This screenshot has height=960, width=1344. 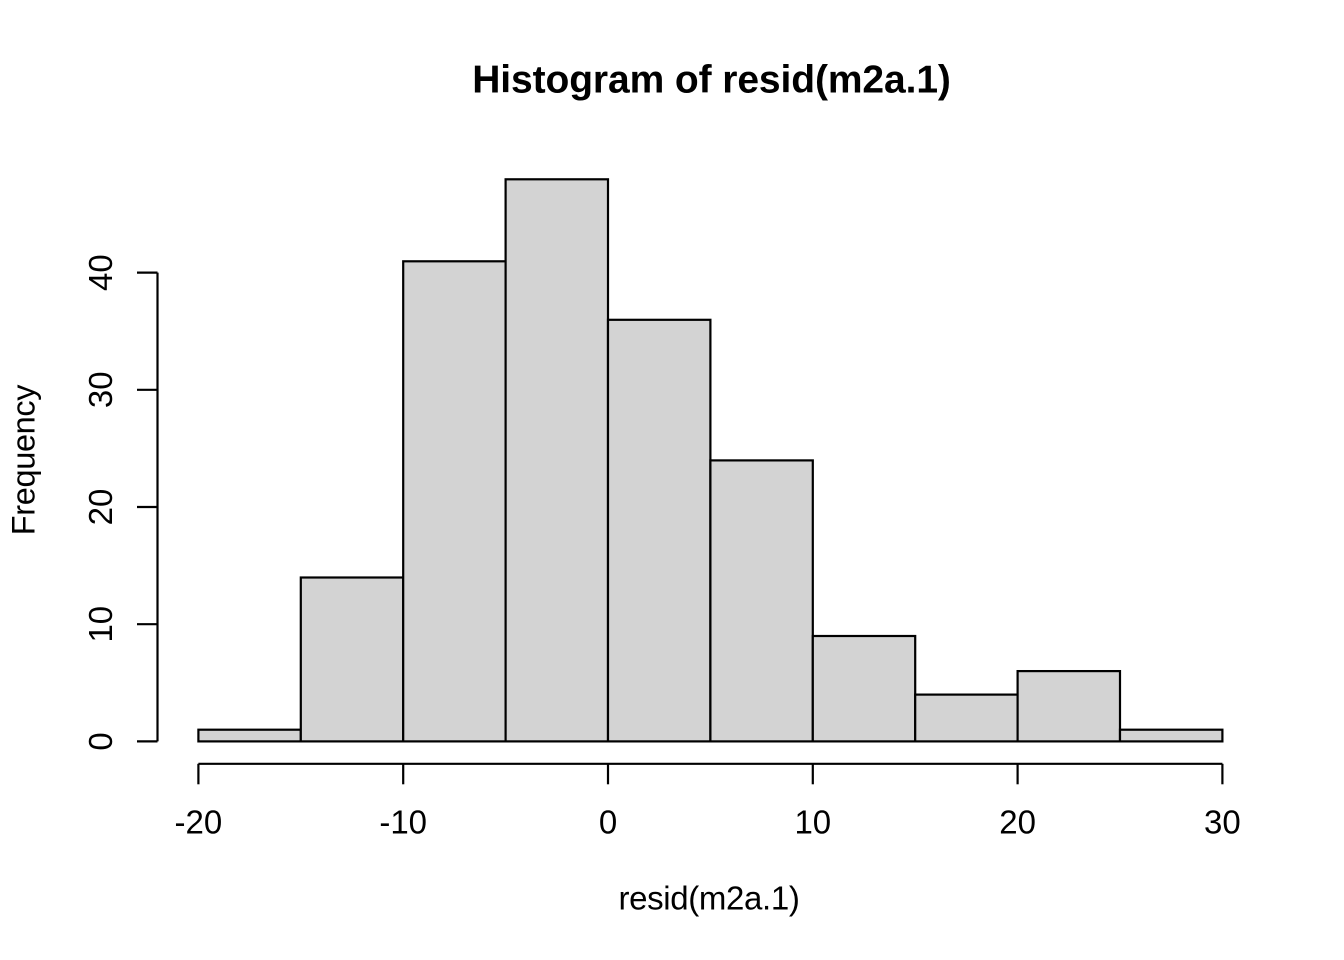 I want to click on svg-text: -10, so click(x=403, y=822).